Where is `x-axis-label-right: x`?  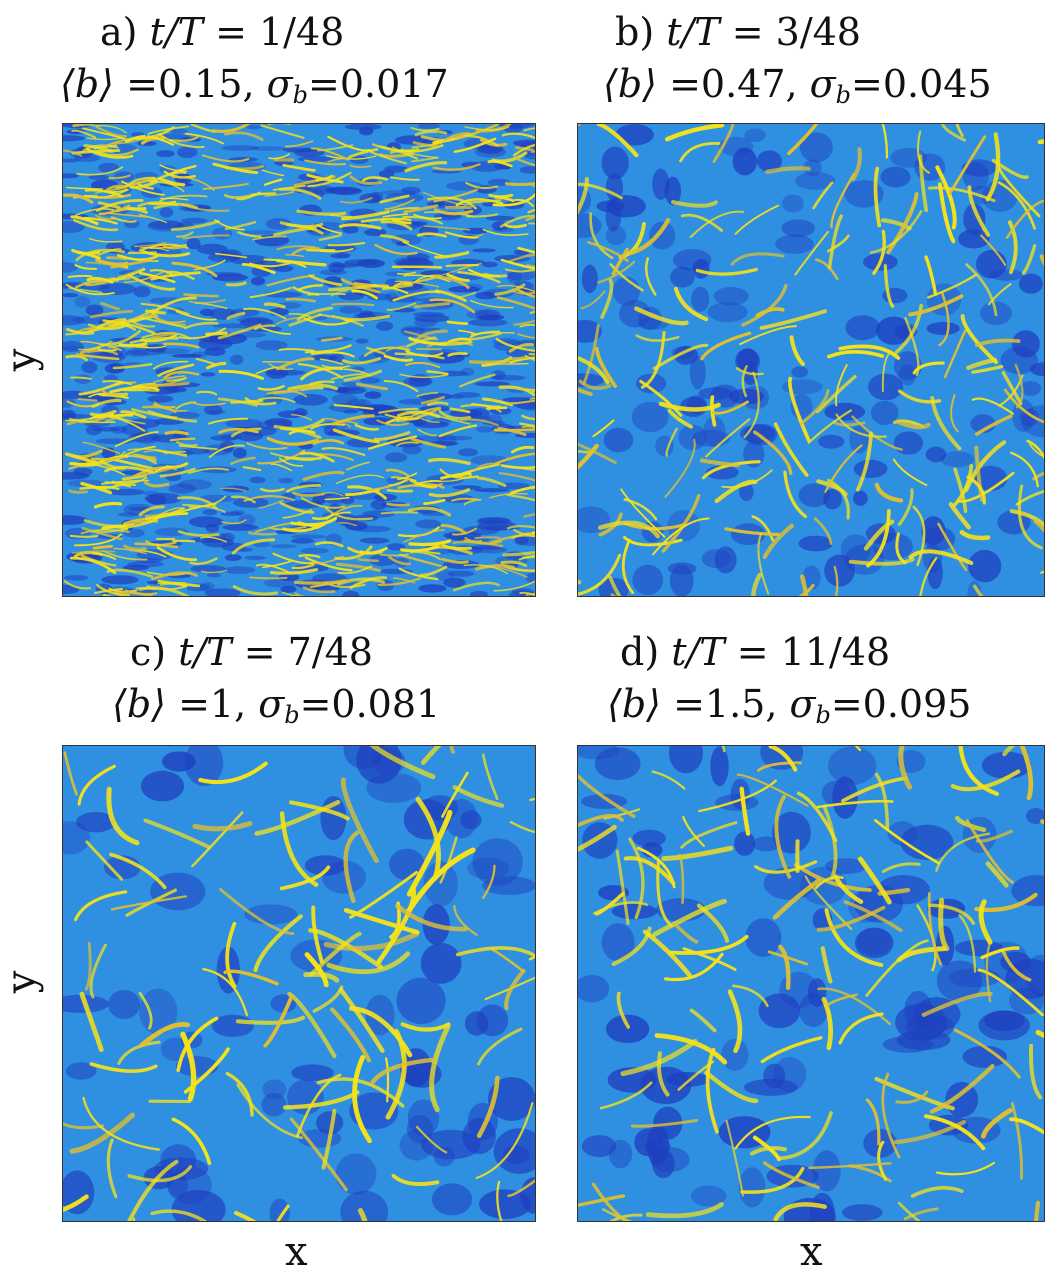 x-axis-label-right: x is located at coordinates (811, 1252).